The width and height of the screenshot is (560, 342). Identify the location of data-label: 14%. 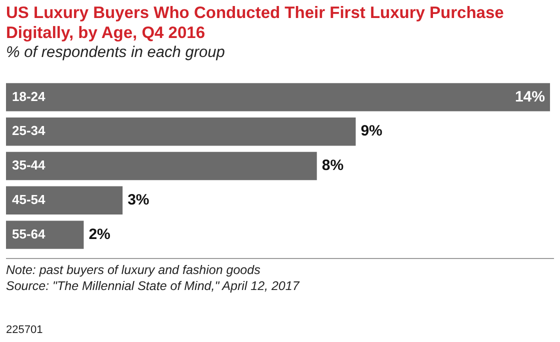
(529, 97).